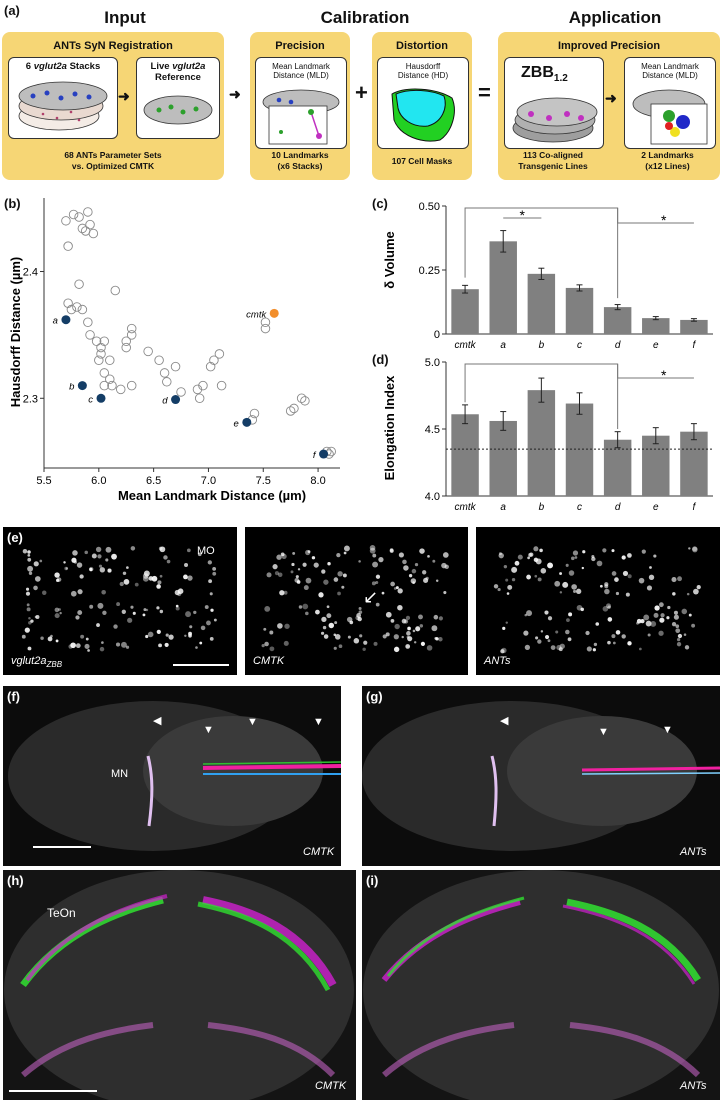 The width and height of the screenshot is (723, 1101). Describe the element at coordinates (432, 430) in the screenshot. I see `y-tick-label: 4.5` at that location.